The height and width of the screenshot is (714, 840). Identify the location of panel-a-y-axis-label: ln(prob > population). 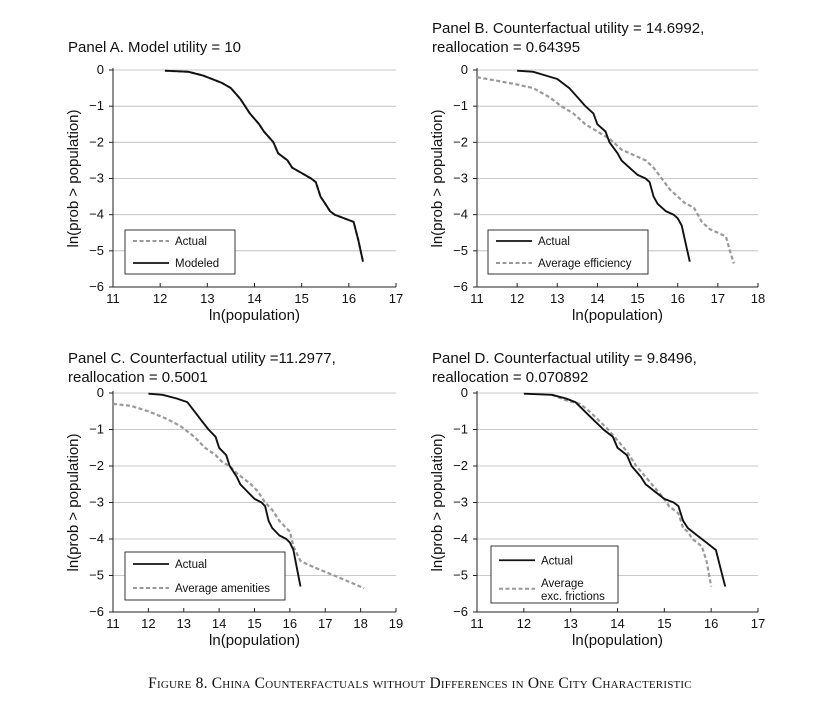
(73, 178).